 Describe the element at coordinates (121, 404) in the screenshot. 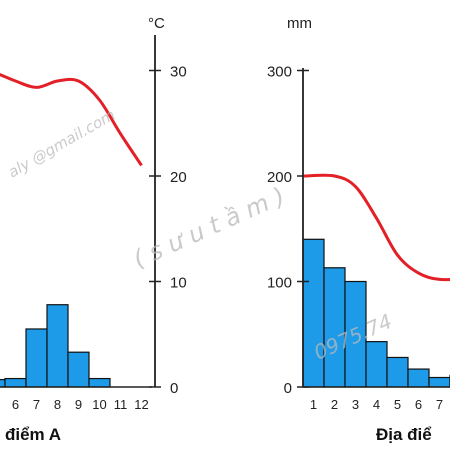

I see `chart-a-month-label: 11` at that location.